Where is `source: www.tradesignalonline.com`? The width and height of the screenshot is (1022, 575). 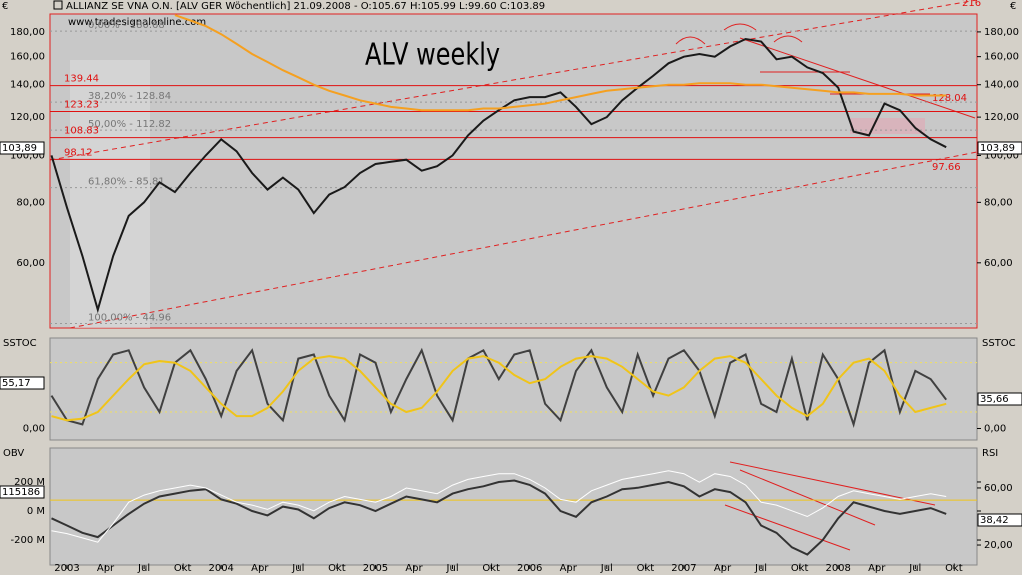 source: www.tradesignalonline.com is located at coordinates (137, 22).